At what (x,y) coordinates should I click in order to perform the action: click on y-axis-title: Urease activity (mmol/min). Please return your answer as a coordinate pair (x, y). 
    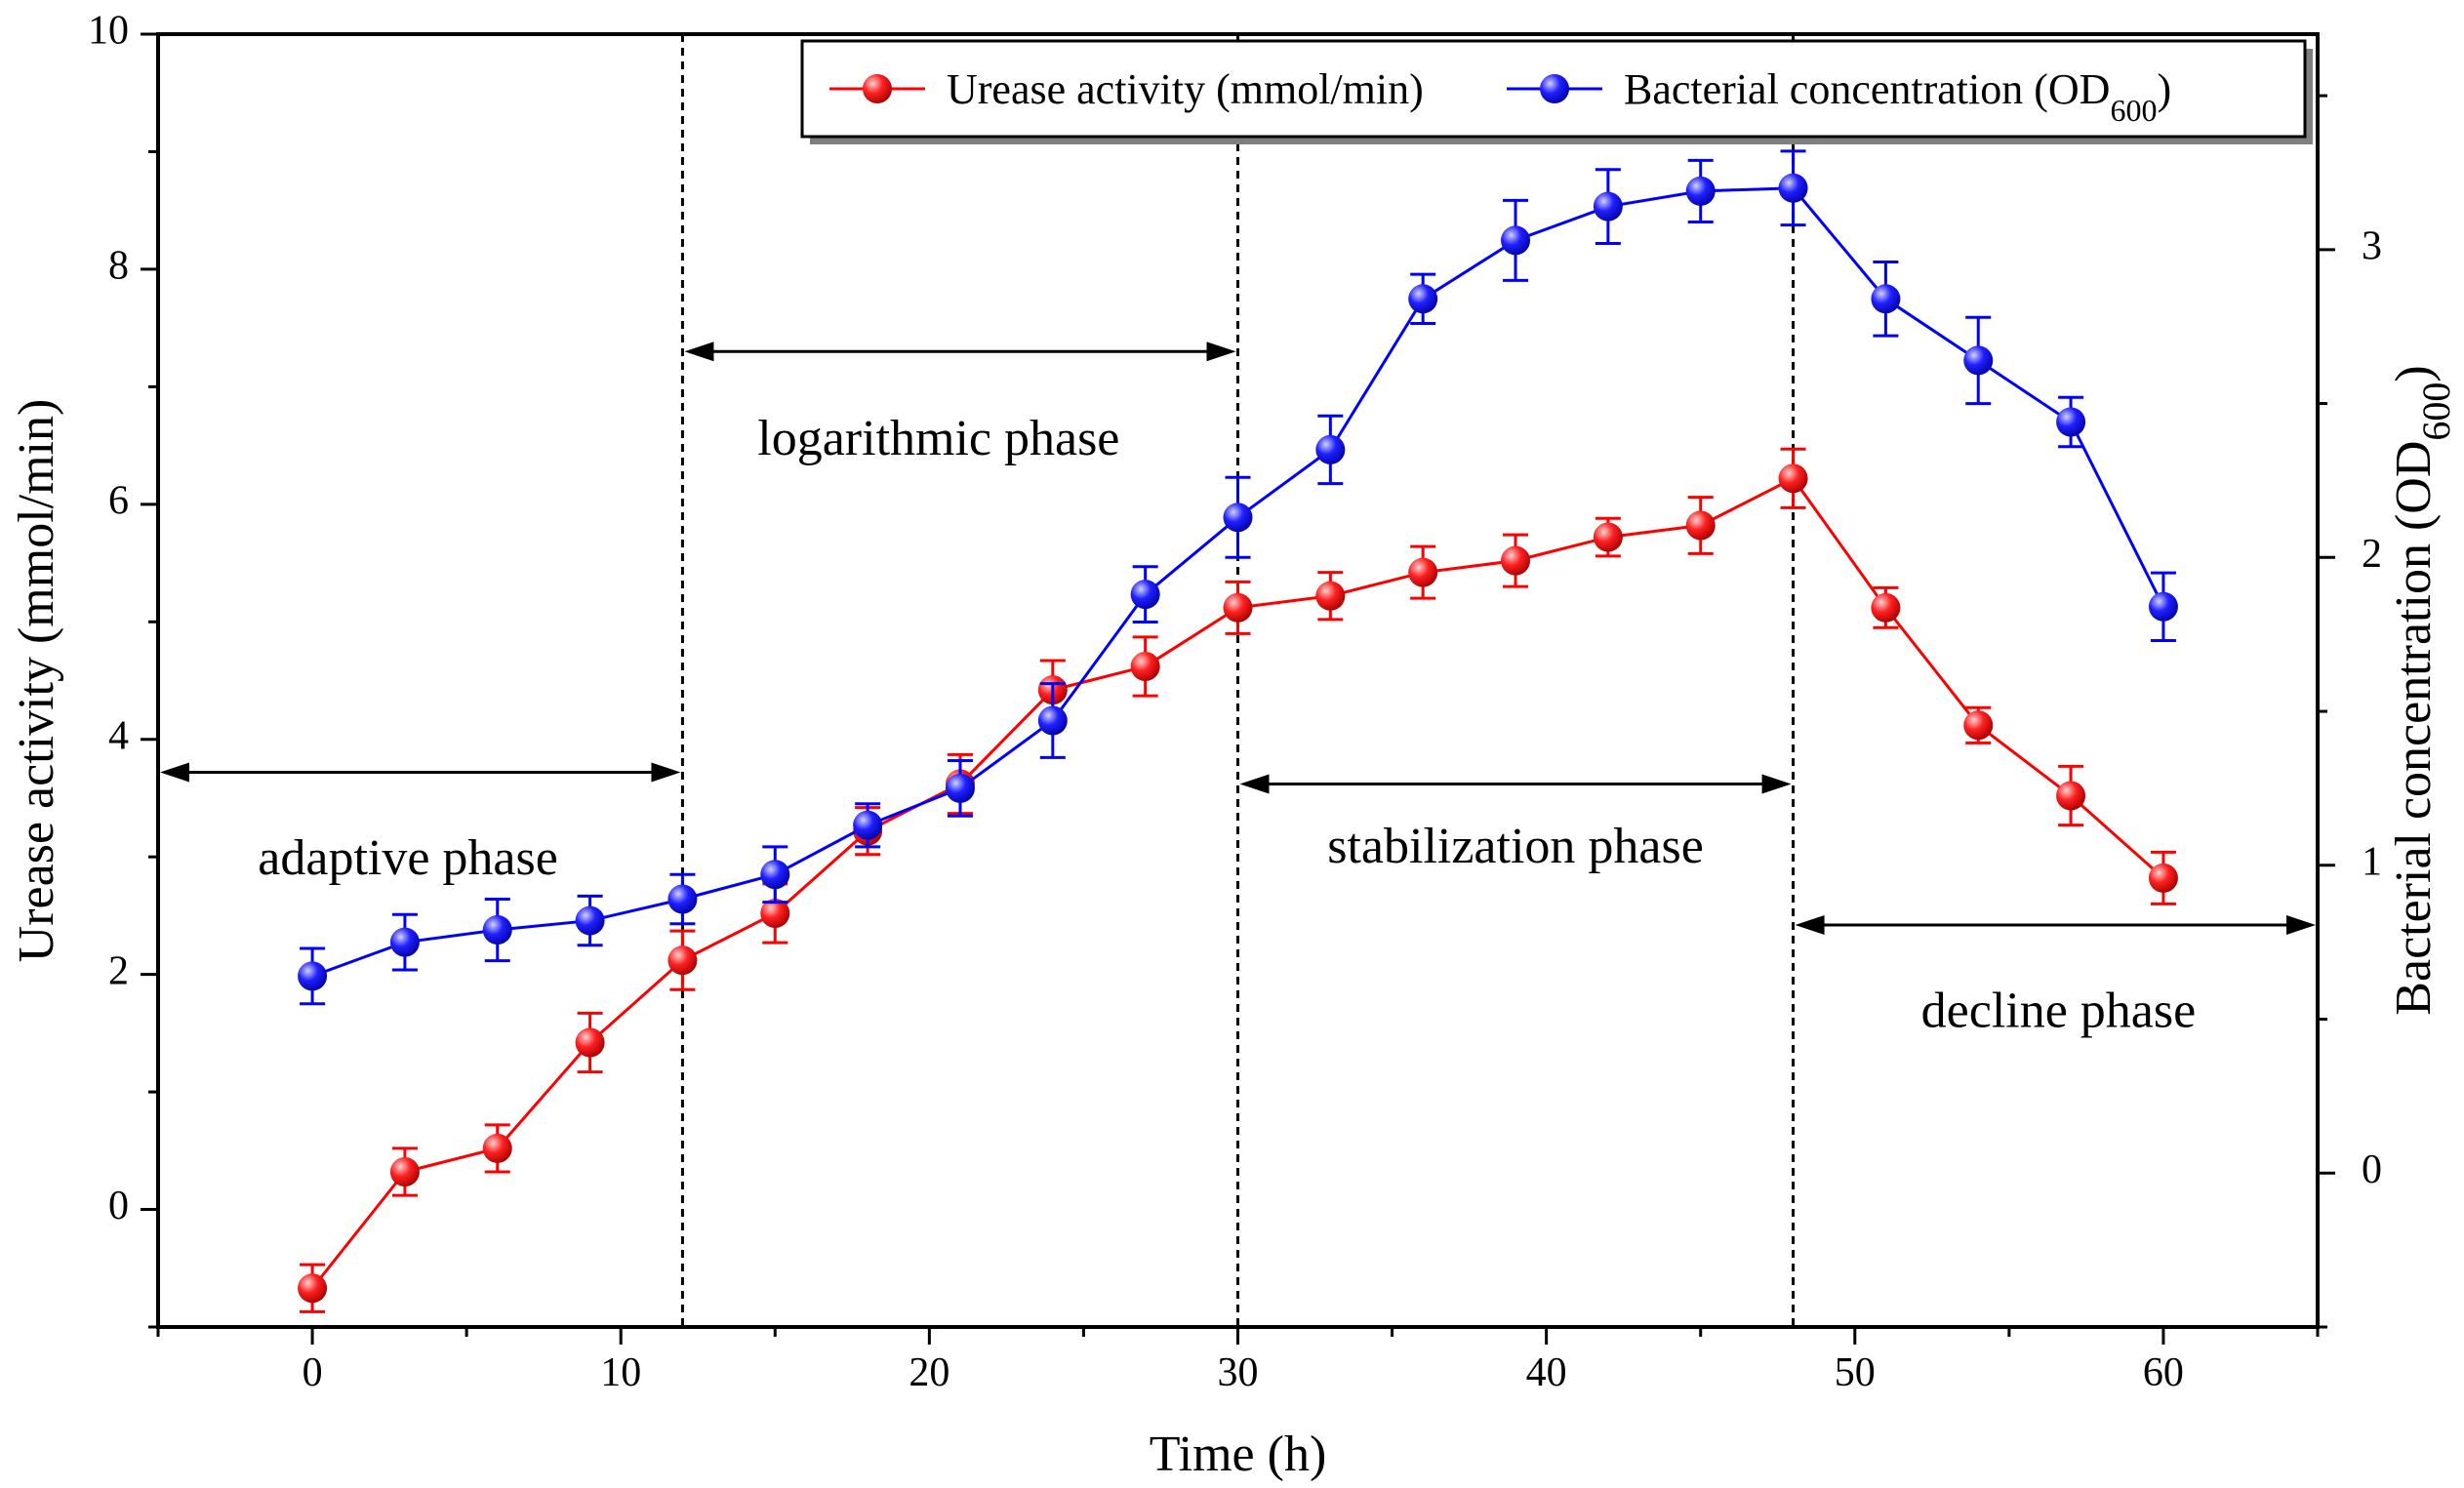
    Looking at the image, I should click on (36, 681).